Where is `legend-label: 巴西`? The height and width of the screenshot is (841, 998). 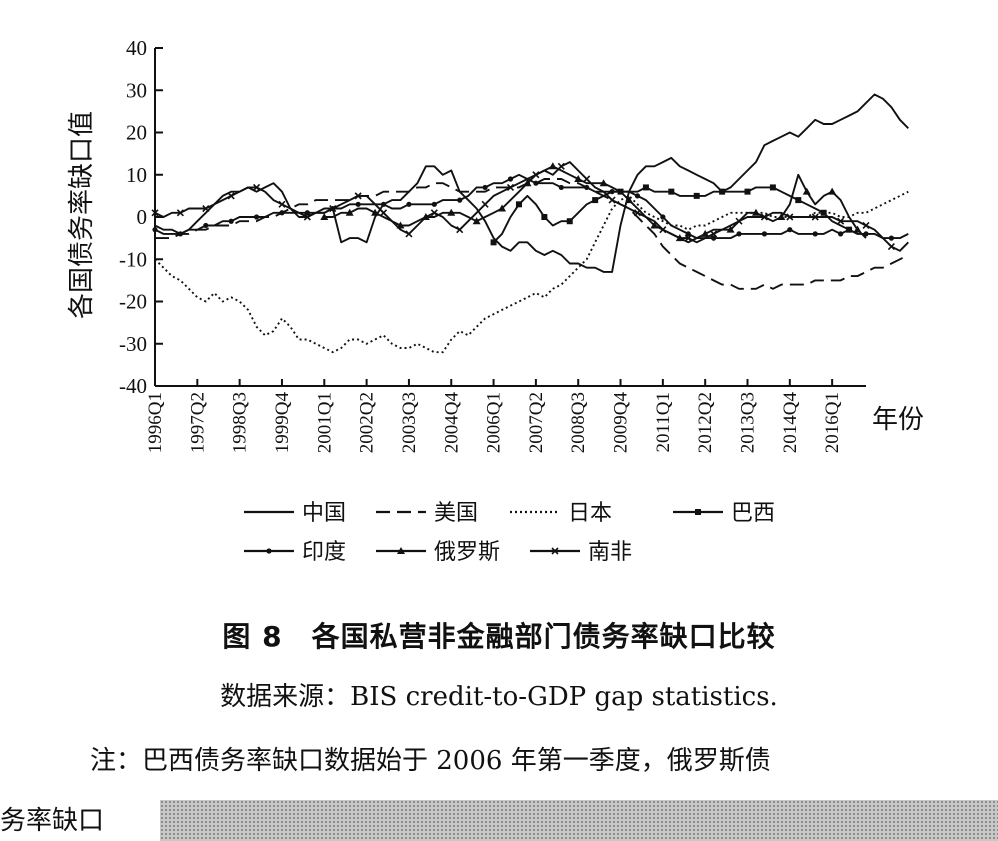
legend-label: 巴西 is located at coordinates (753, 513).